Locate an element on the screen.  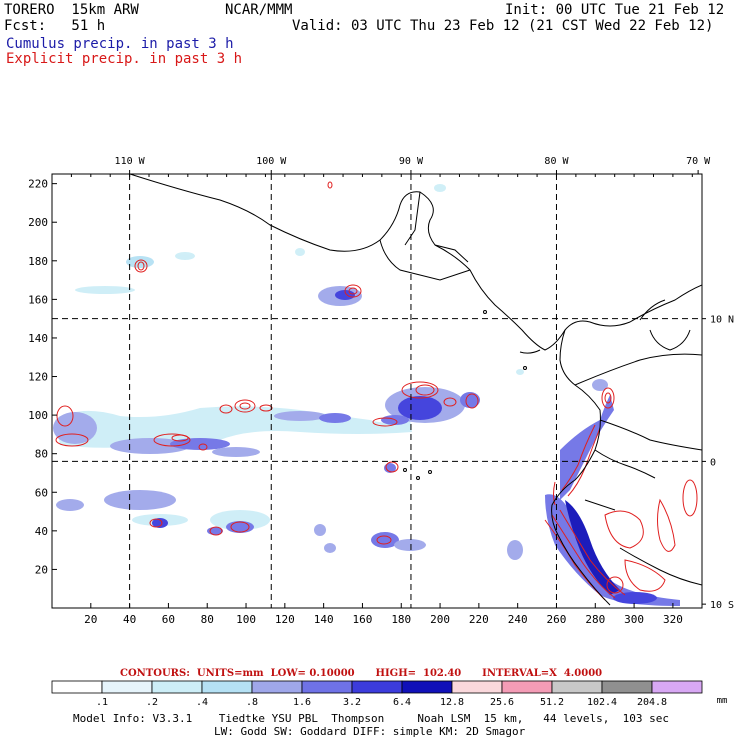
x-tick-label: 220 is located at coordinates (479, 619).